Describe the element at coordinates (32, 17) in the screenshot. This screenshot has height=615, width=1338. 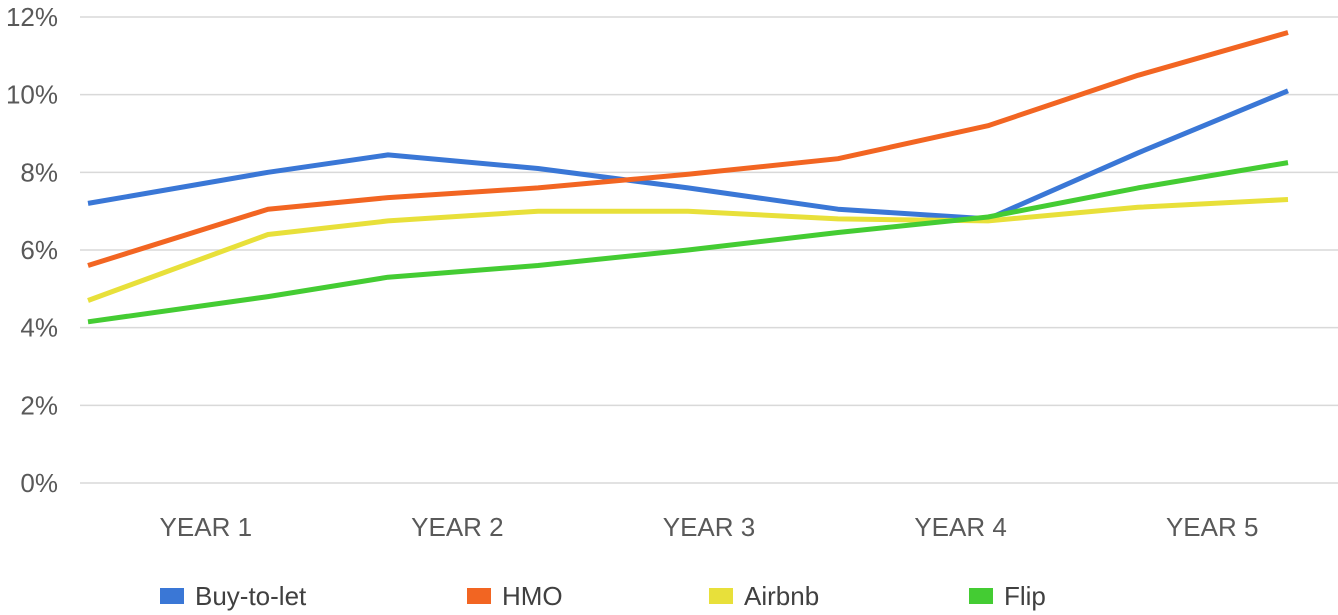
I see `y-tick-label: 12%` at that location.